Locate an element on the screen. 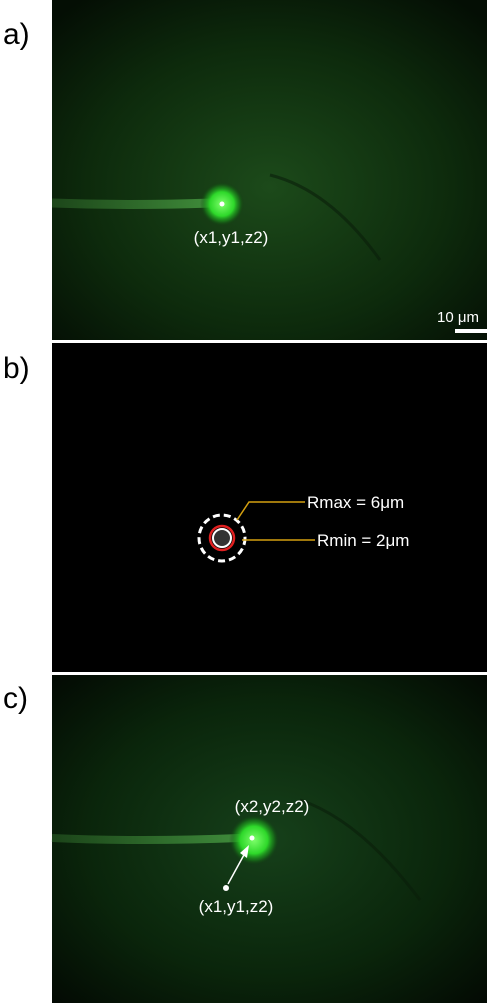 Image resolution: width=487 pixels, height=1003 pixels. red-circle is located at coordinates (222, 538).